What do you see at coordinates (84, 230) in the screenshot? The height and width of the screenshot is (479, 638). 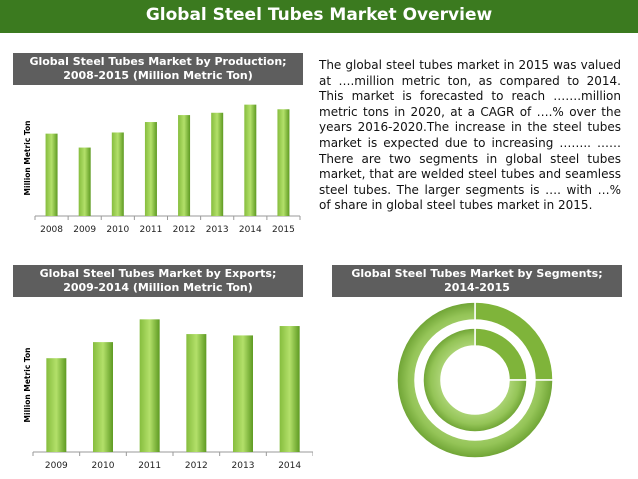 I see `production-tick-label: 2009` at bounding box center [84, 230].